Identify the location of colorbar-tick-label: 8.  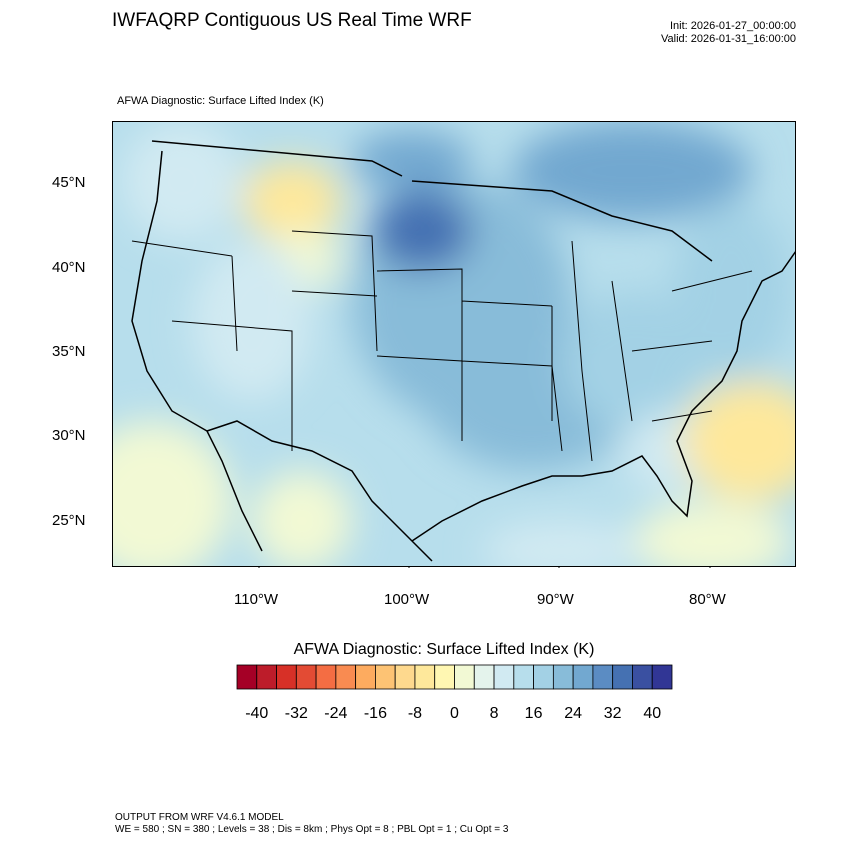
(494, 713).